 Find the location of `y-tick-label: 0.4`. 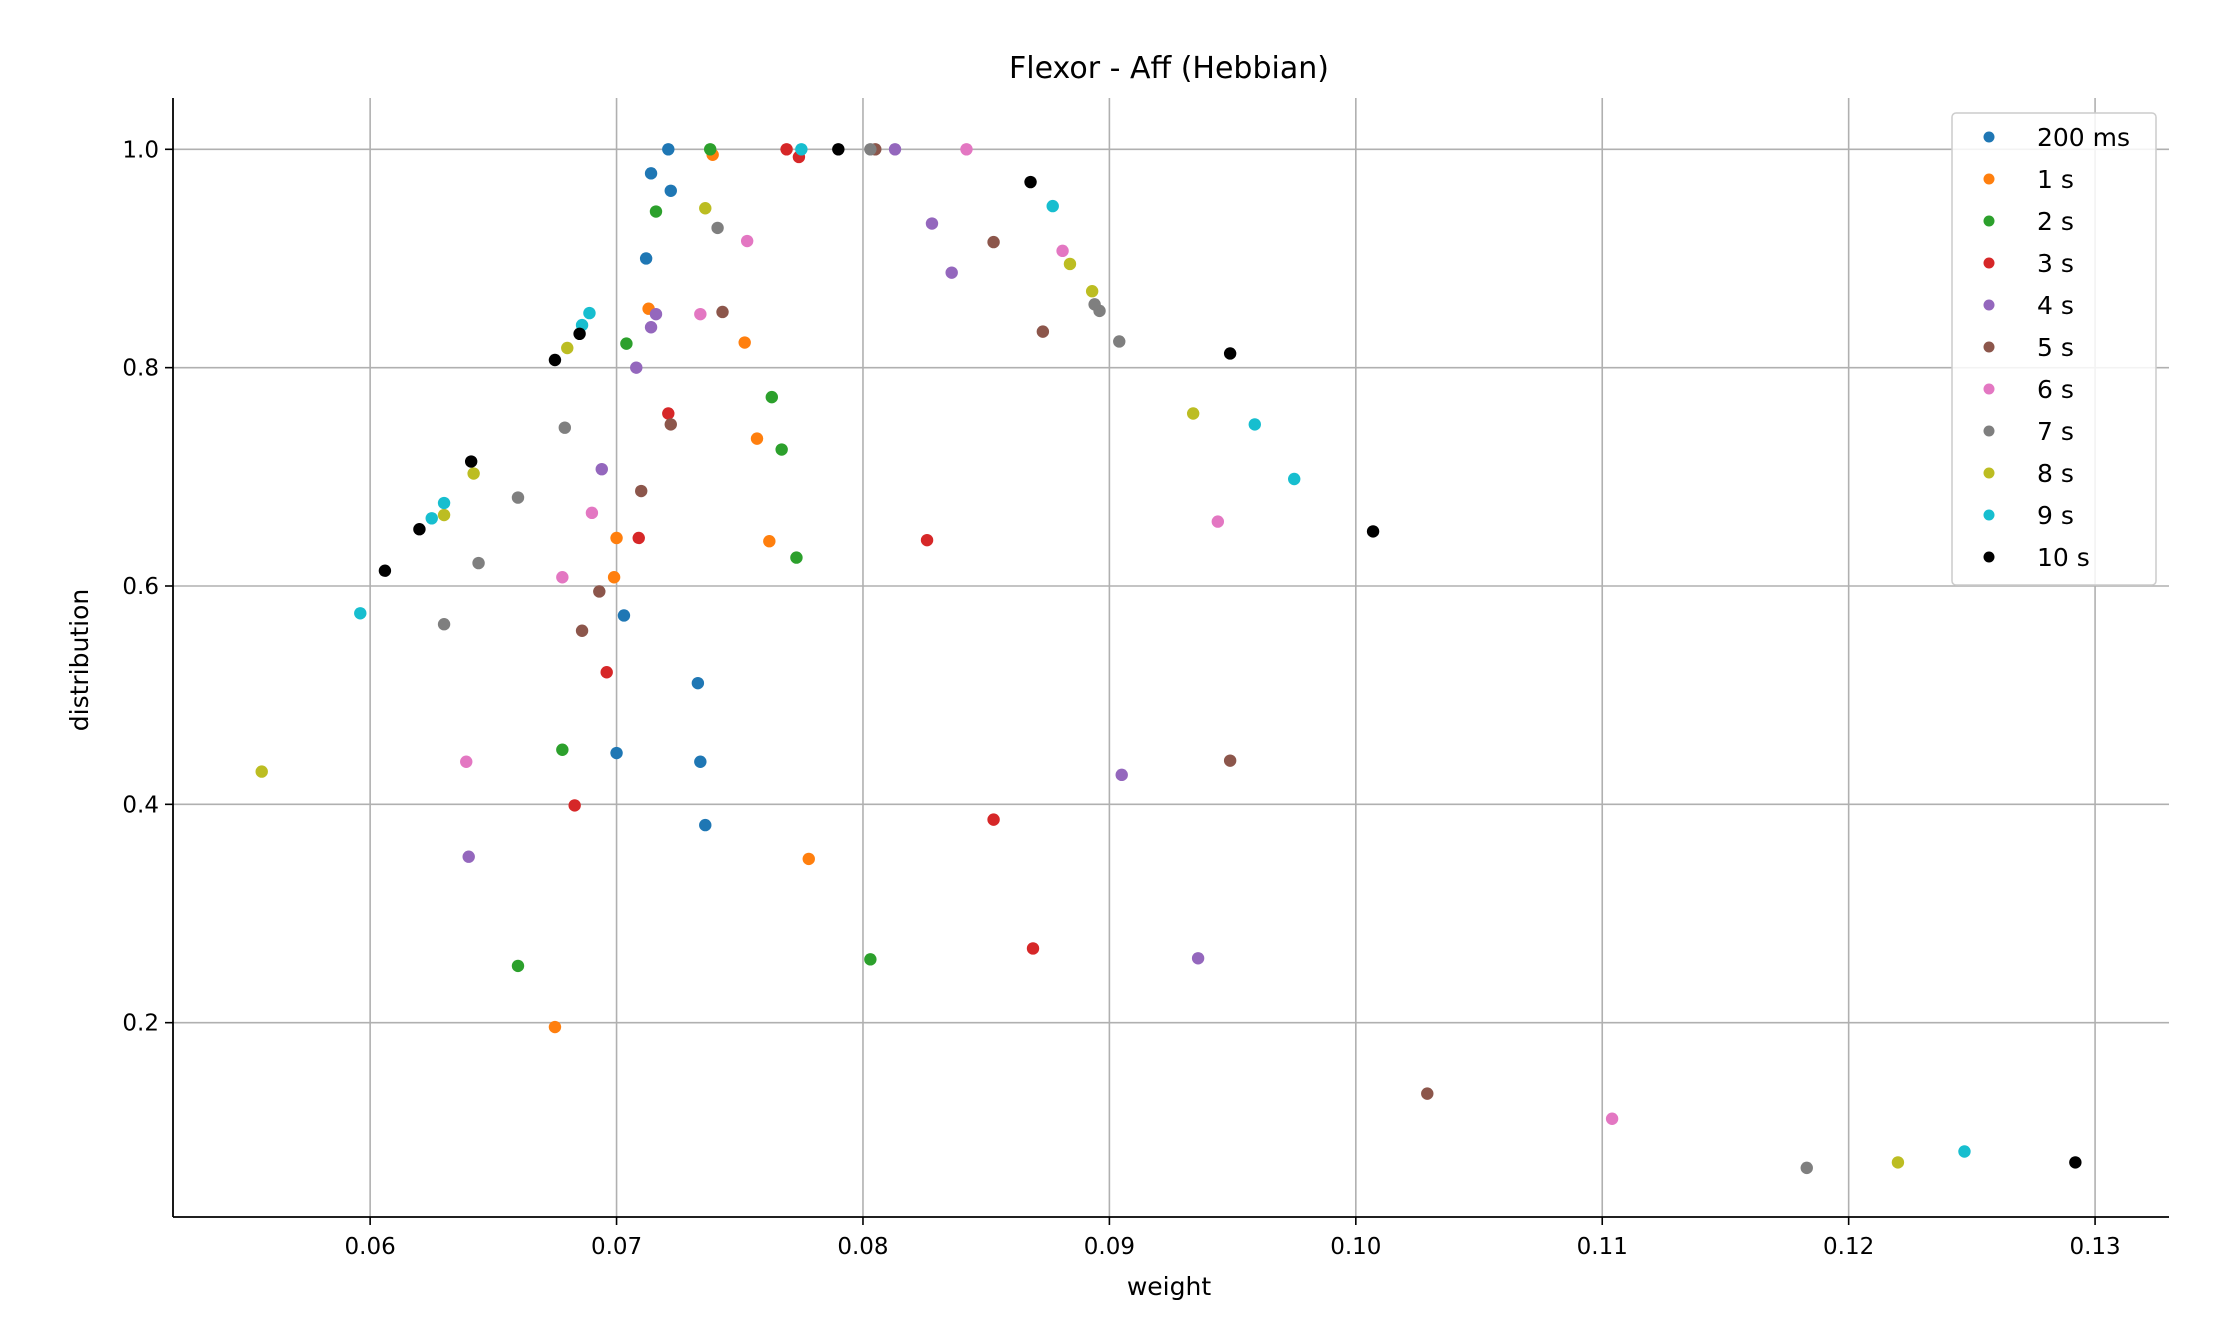

y-tick-label: 0.4 is located at coordinates (140, 805).